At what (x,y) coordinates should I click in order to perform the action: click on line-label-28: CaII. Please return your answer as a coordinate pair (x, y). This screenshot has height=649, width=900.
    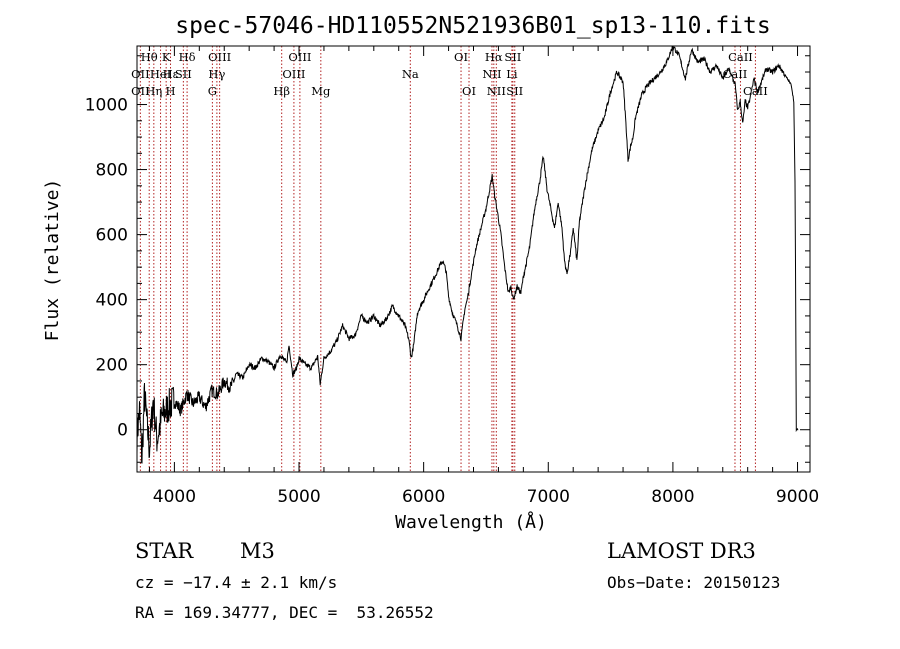
    Looking at the image, I should click on (755, 91).